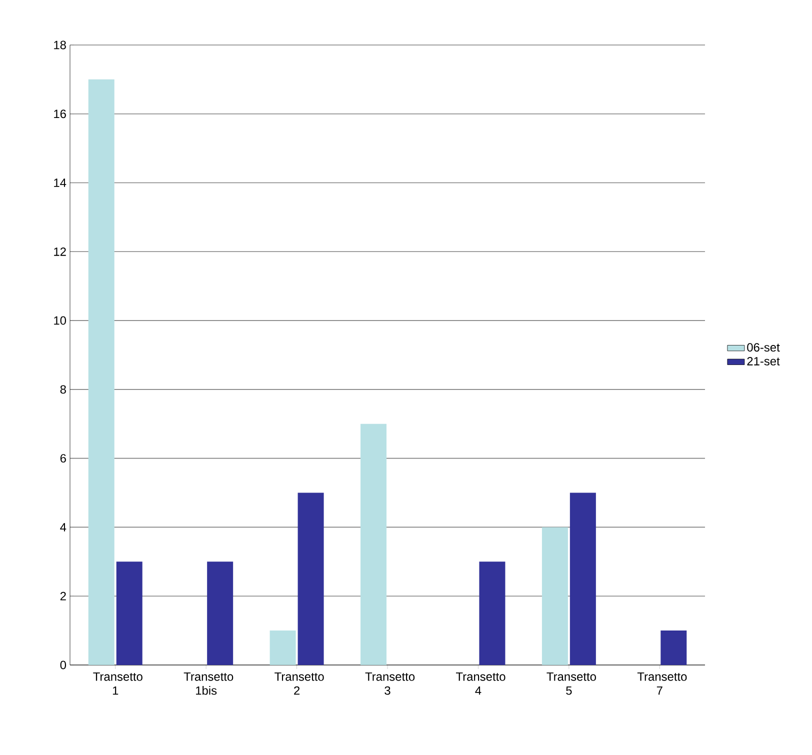 The image size is (812, 755). I want to click on y-tick-label: 14, so click(60, 182).